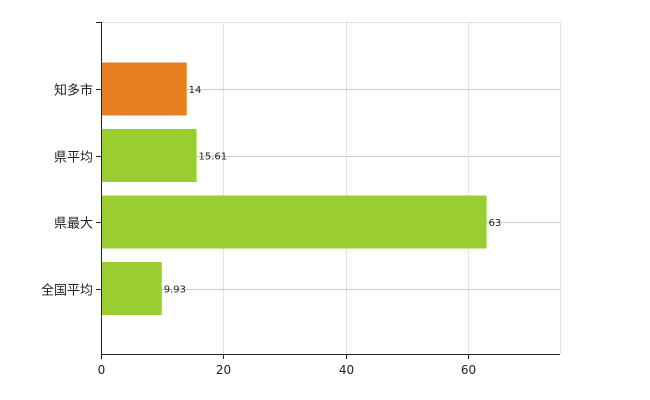 Image resolution: width=650 pixels, height=400 pixels. Describe the element at coordinates (495, 223) in the screenshot. I see `data-label: 63` at that location.